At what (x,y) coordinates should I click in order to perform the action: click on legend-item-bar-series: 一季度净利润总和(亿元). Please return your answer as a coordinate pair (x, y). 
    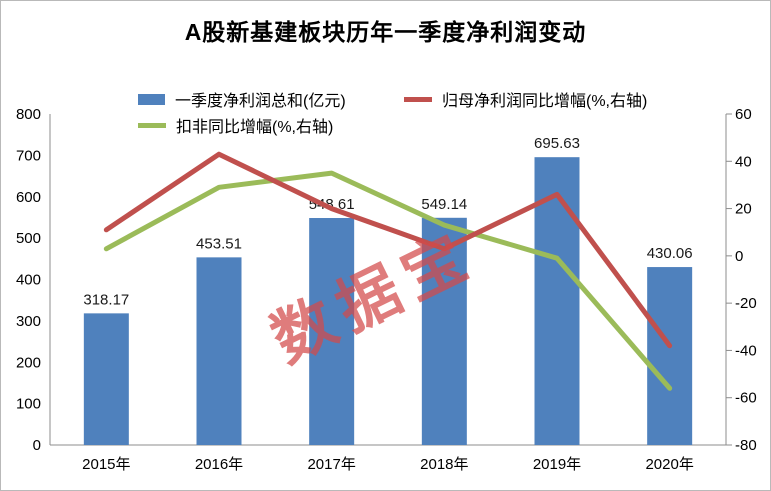
    Looking at the image, I should click on (242, 99).